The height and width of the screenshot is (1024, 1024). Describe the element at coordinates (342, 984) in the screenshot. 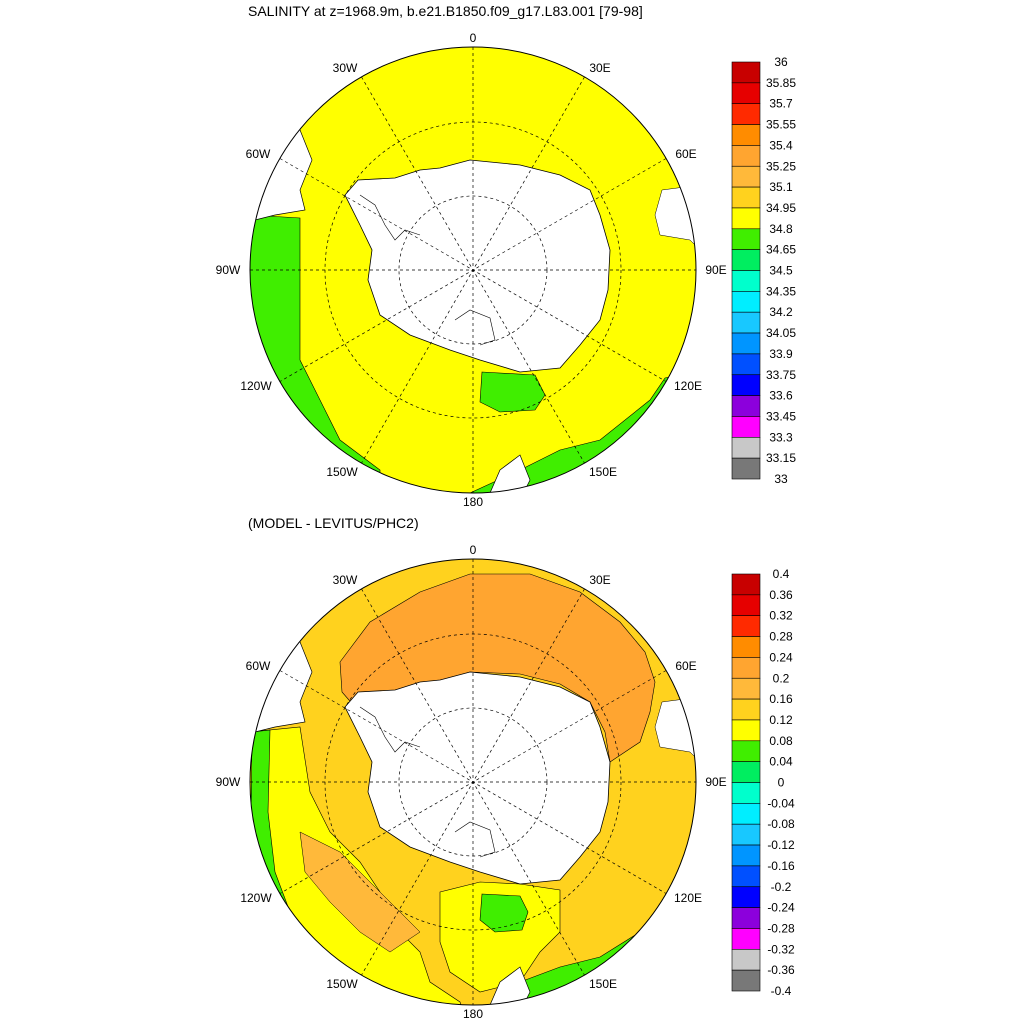

I see `p2-label-150w: 150W` at that location.